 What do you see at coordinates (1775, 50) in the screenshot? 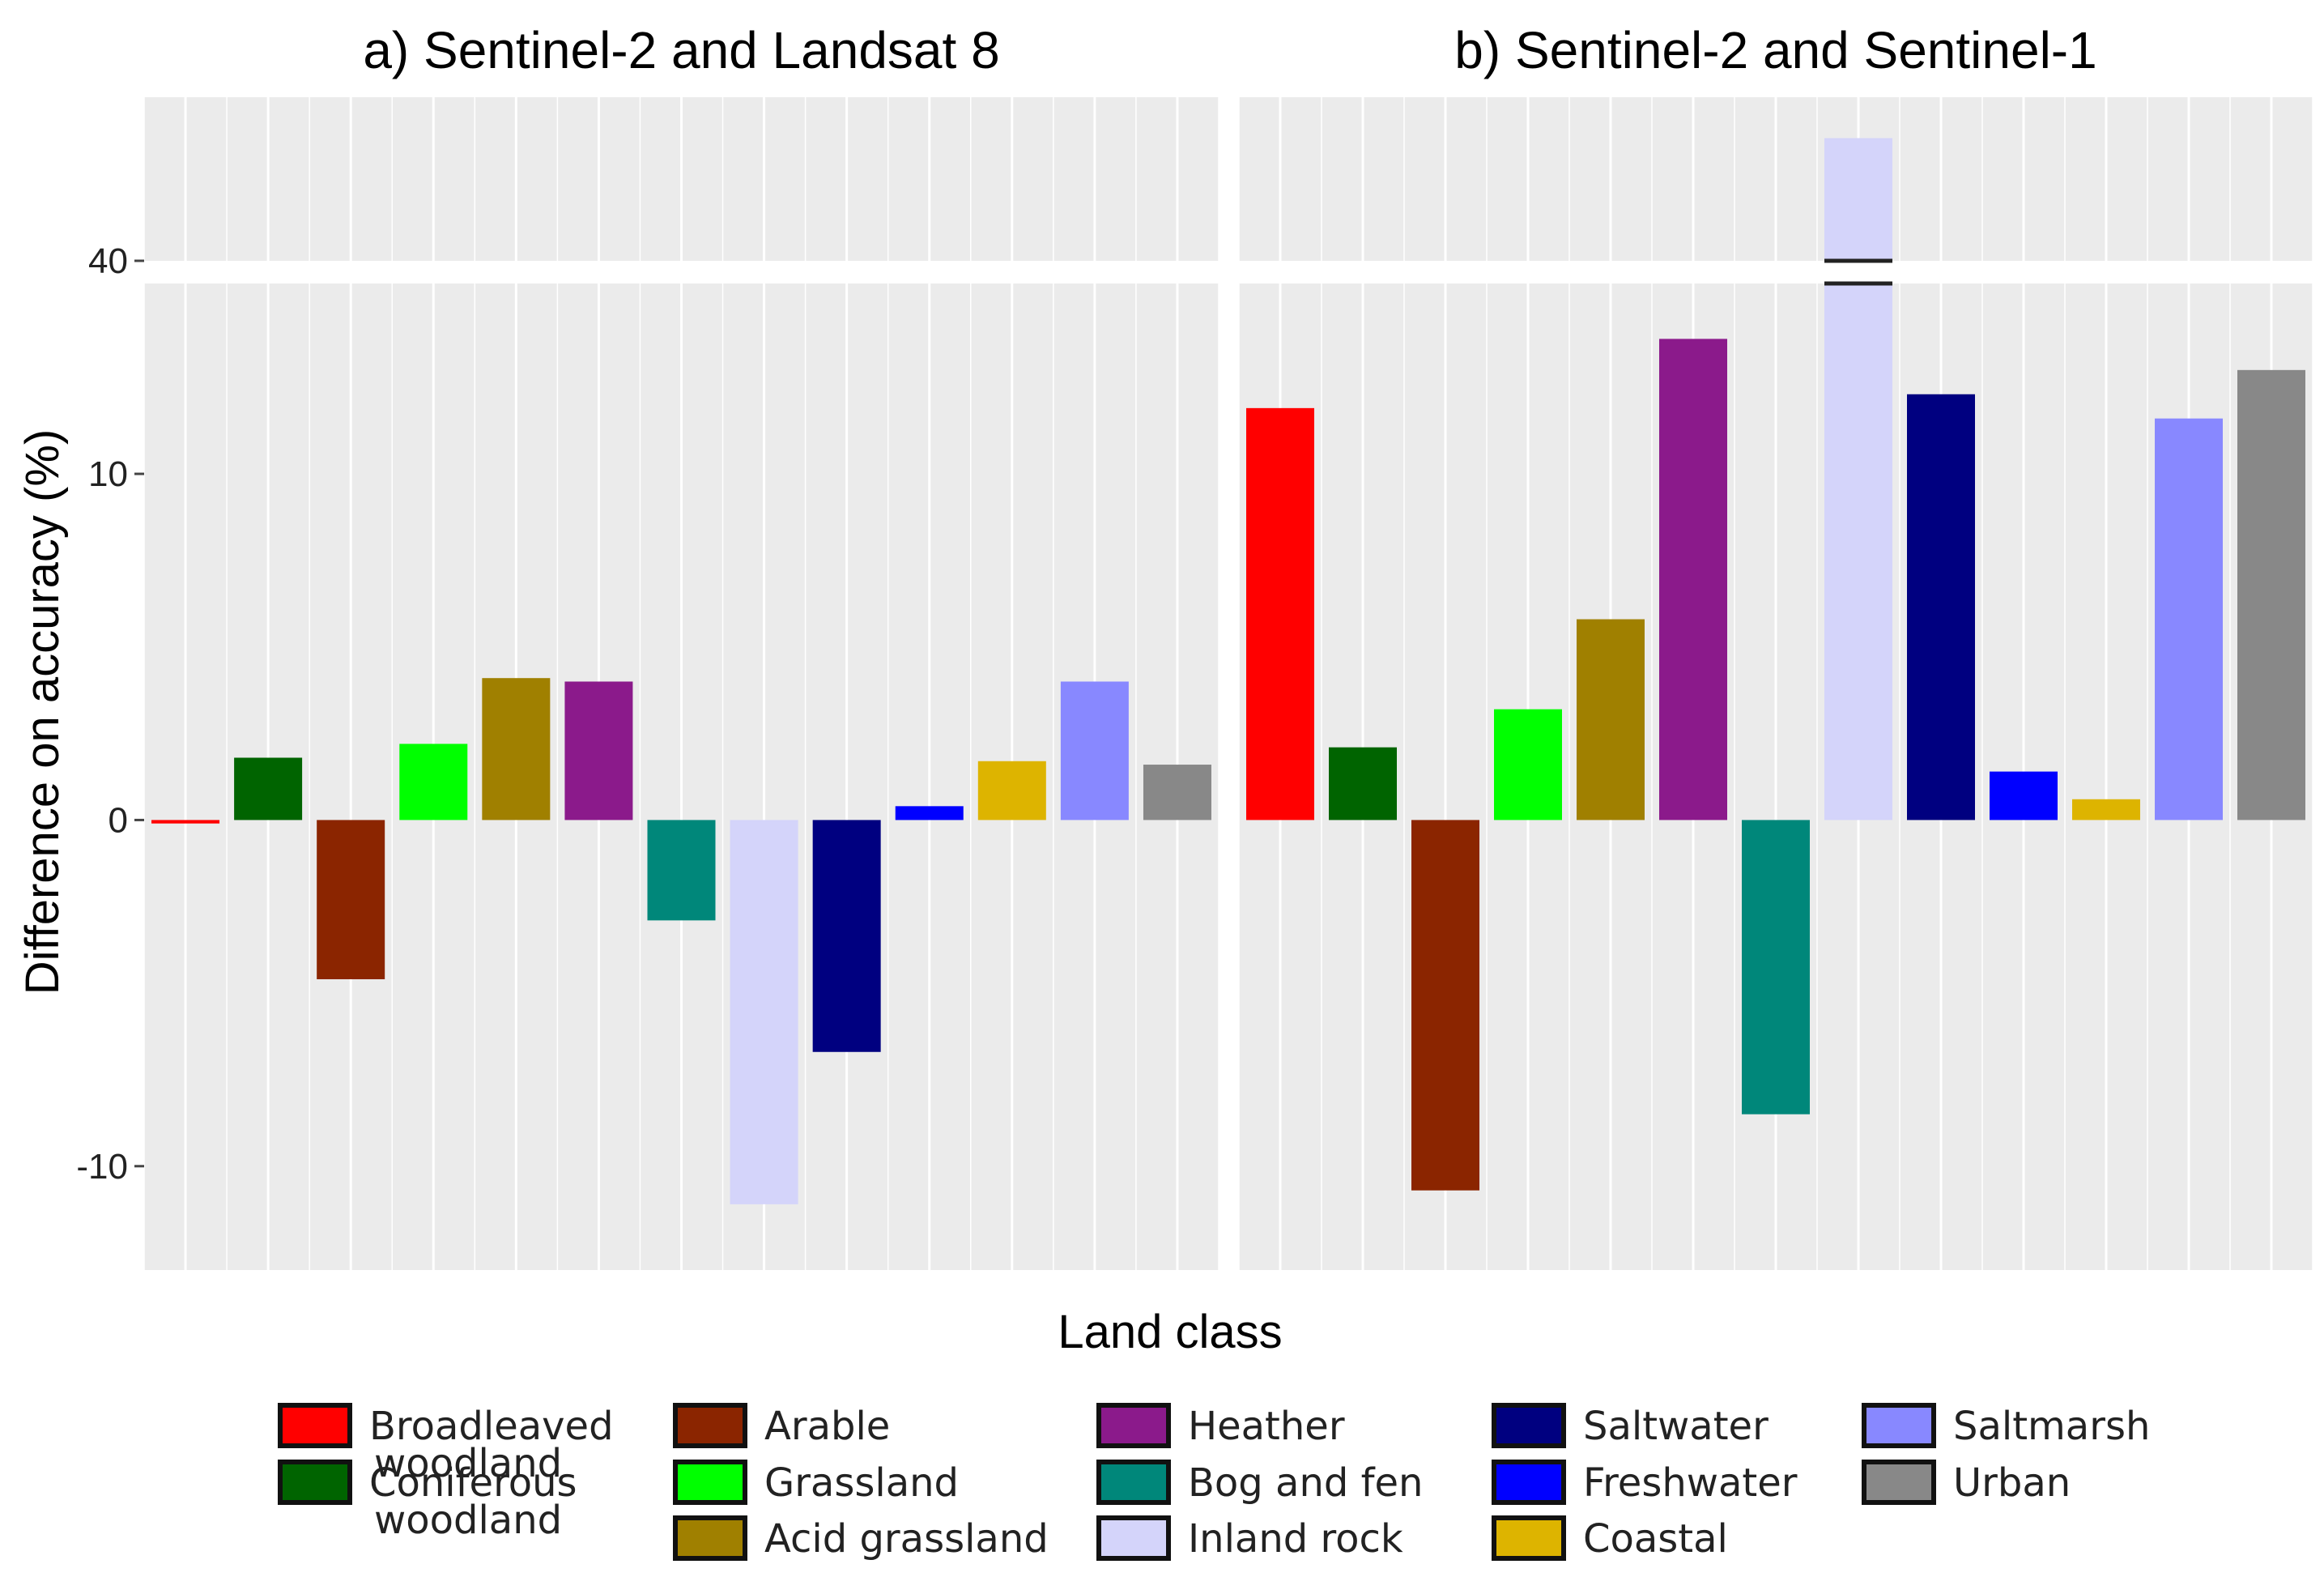
I see `panel-title: b) Sentinel-2 and Sentinel-1` at bounding box center [1775, 50].